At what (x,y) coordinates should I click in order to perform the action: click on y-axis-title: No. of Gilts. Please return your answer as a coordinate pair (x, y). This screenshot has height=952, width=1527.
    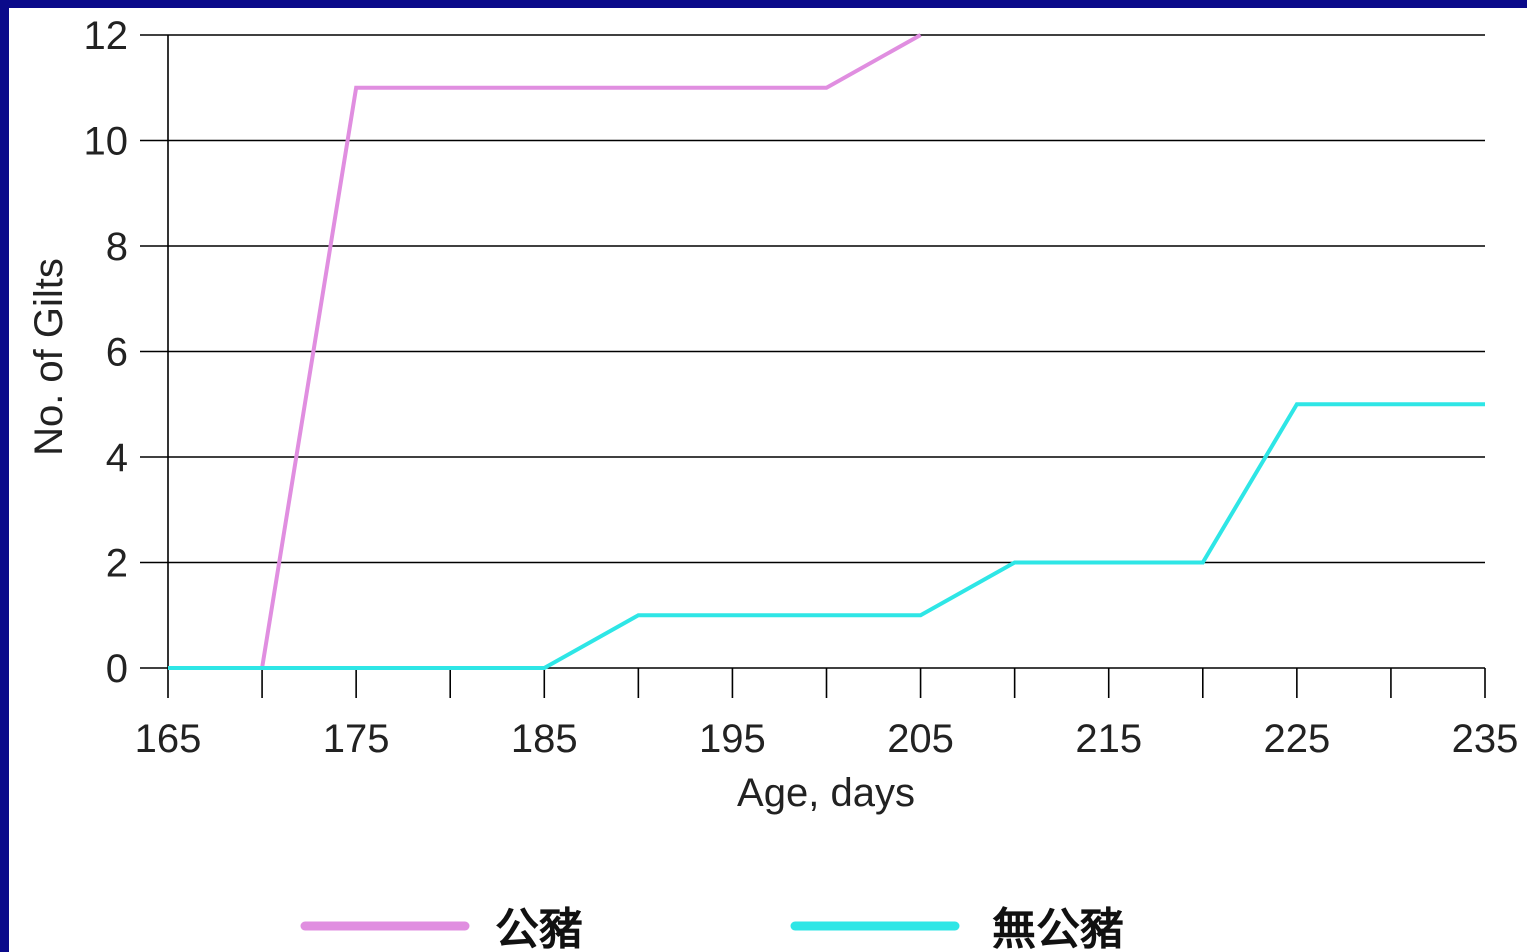
    Looking at the image, I should click on (49, 357).